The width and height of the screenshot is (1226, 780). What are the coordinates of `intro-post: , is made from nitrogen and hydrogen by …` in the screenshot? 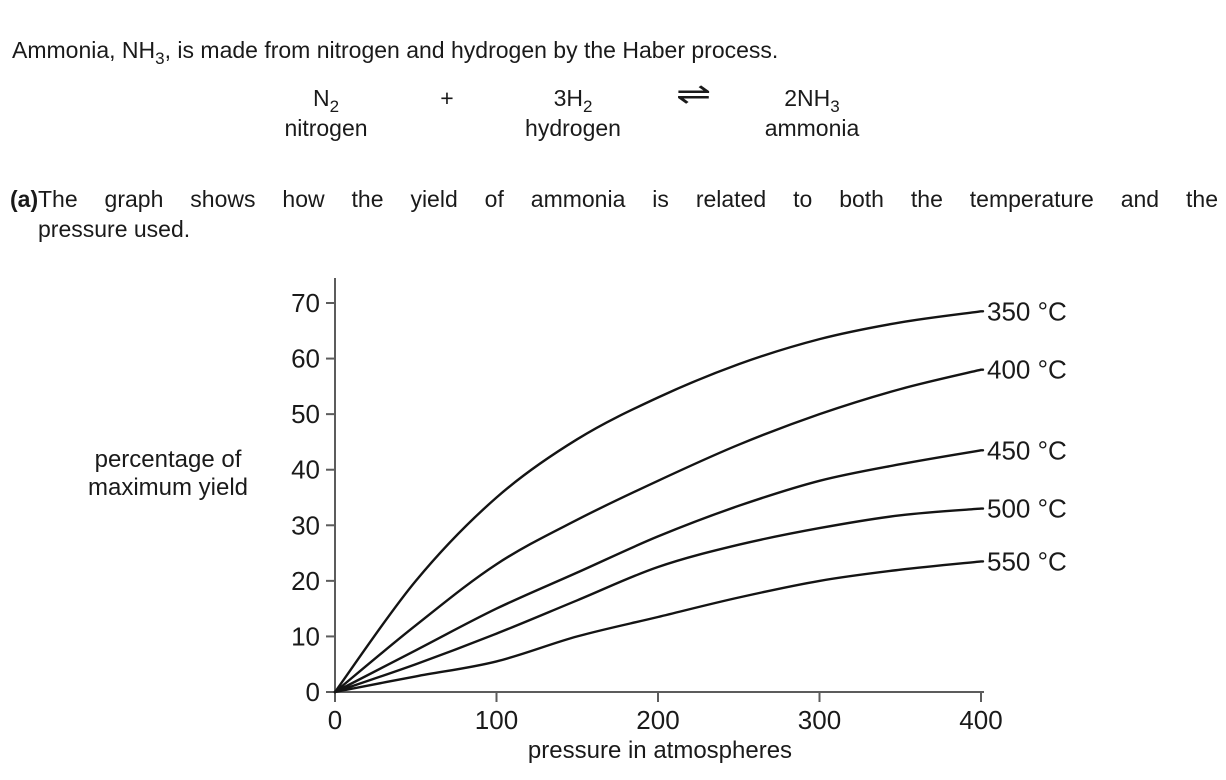 It's located at (471, 50).